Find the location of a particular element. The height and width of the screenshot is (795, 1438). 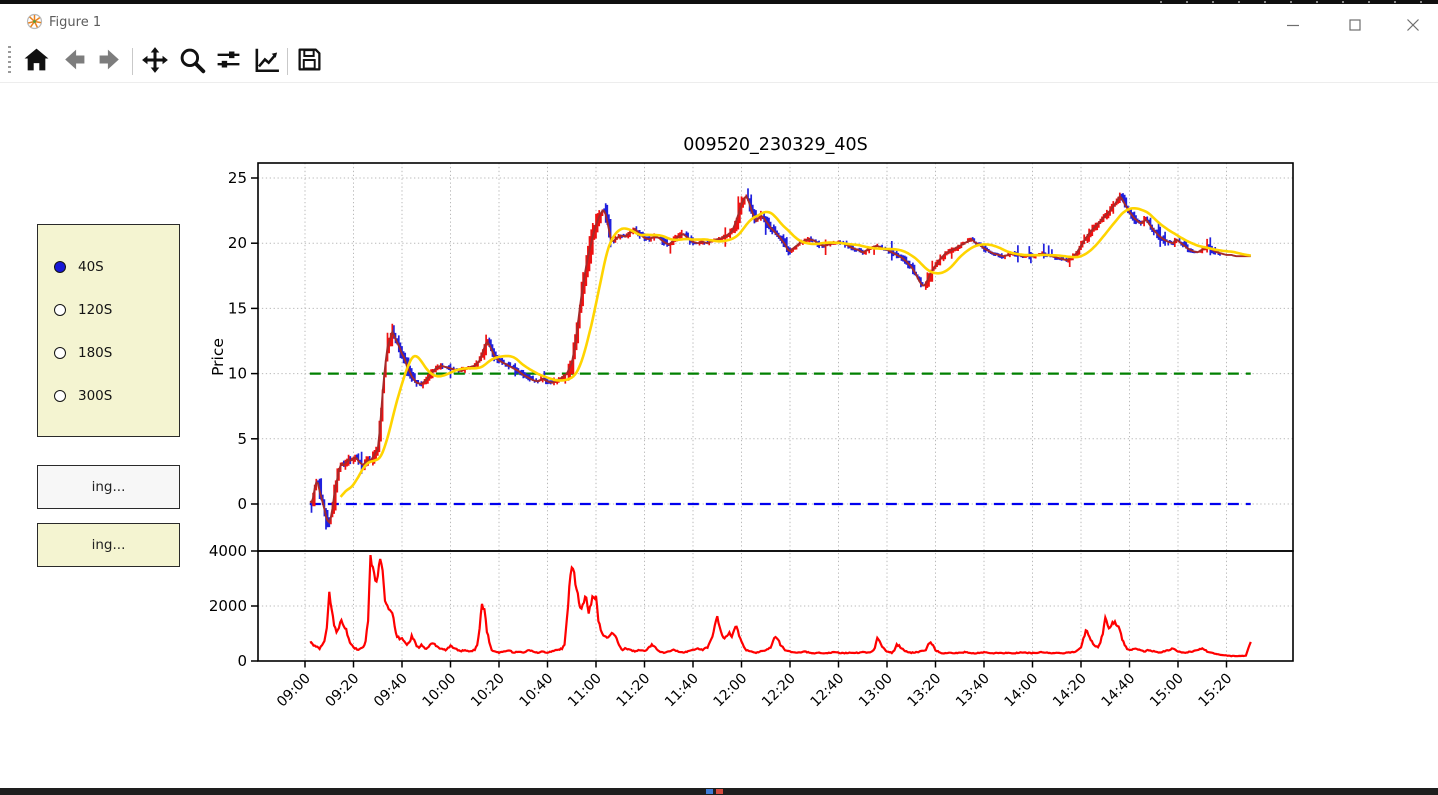

xtick-label: 11:00 is located at coordinates (585, 691).